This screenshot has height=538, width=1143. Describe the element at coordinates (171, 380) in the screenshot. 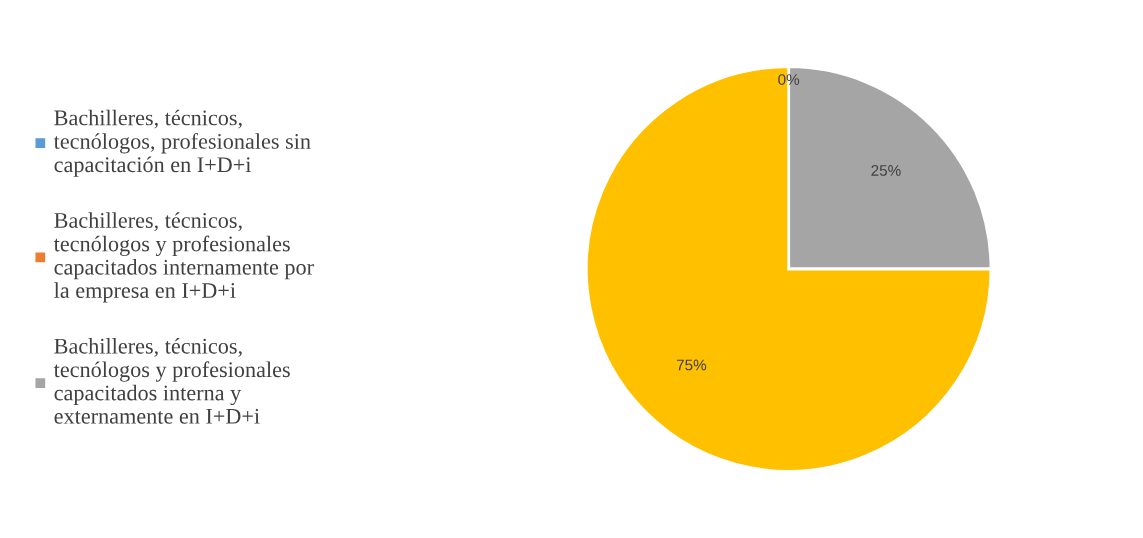

I see `legend-label: Bachilleres, técnicos, tecnólogos y profesionales capacitados interna y externamente en I+D+i` at that location.